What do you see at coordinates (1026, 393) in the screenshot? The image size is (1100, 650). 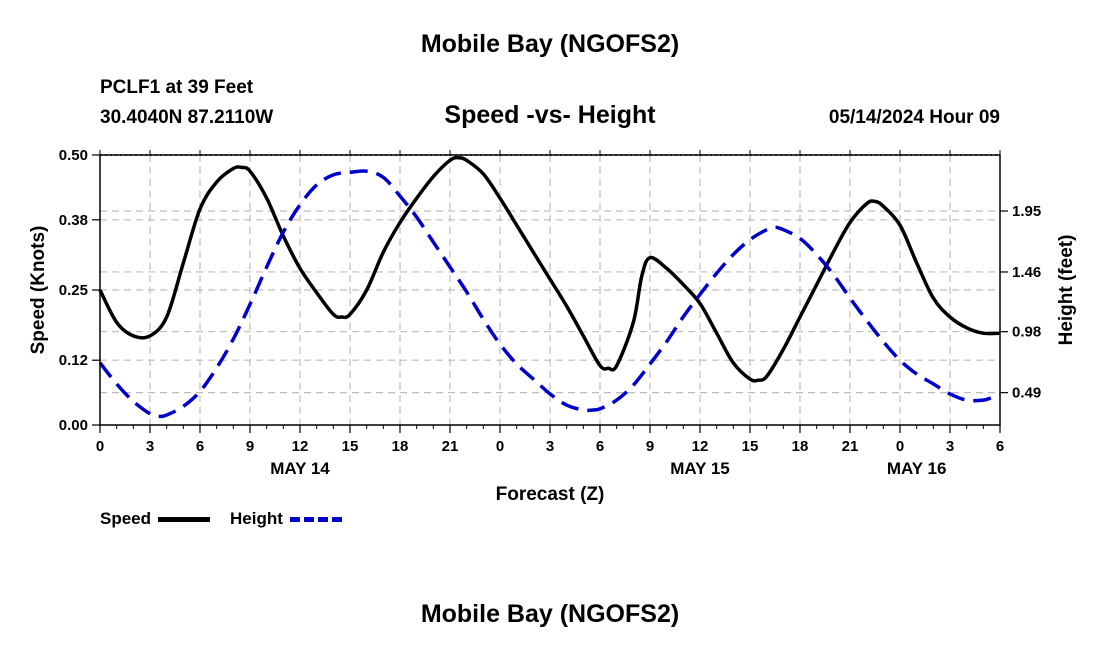 I see `y2-tick-label: 0.49` at bounding box center [1026, 393].